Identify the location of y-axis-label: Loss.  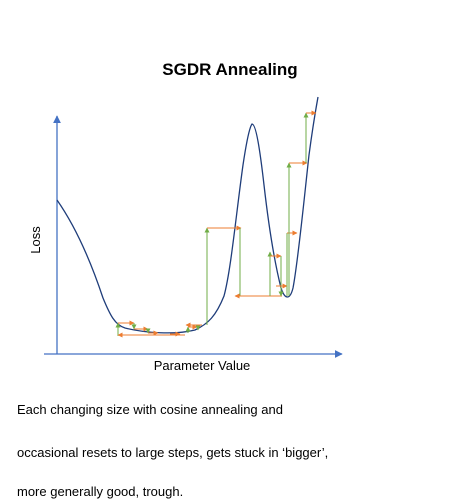
(35, 240).